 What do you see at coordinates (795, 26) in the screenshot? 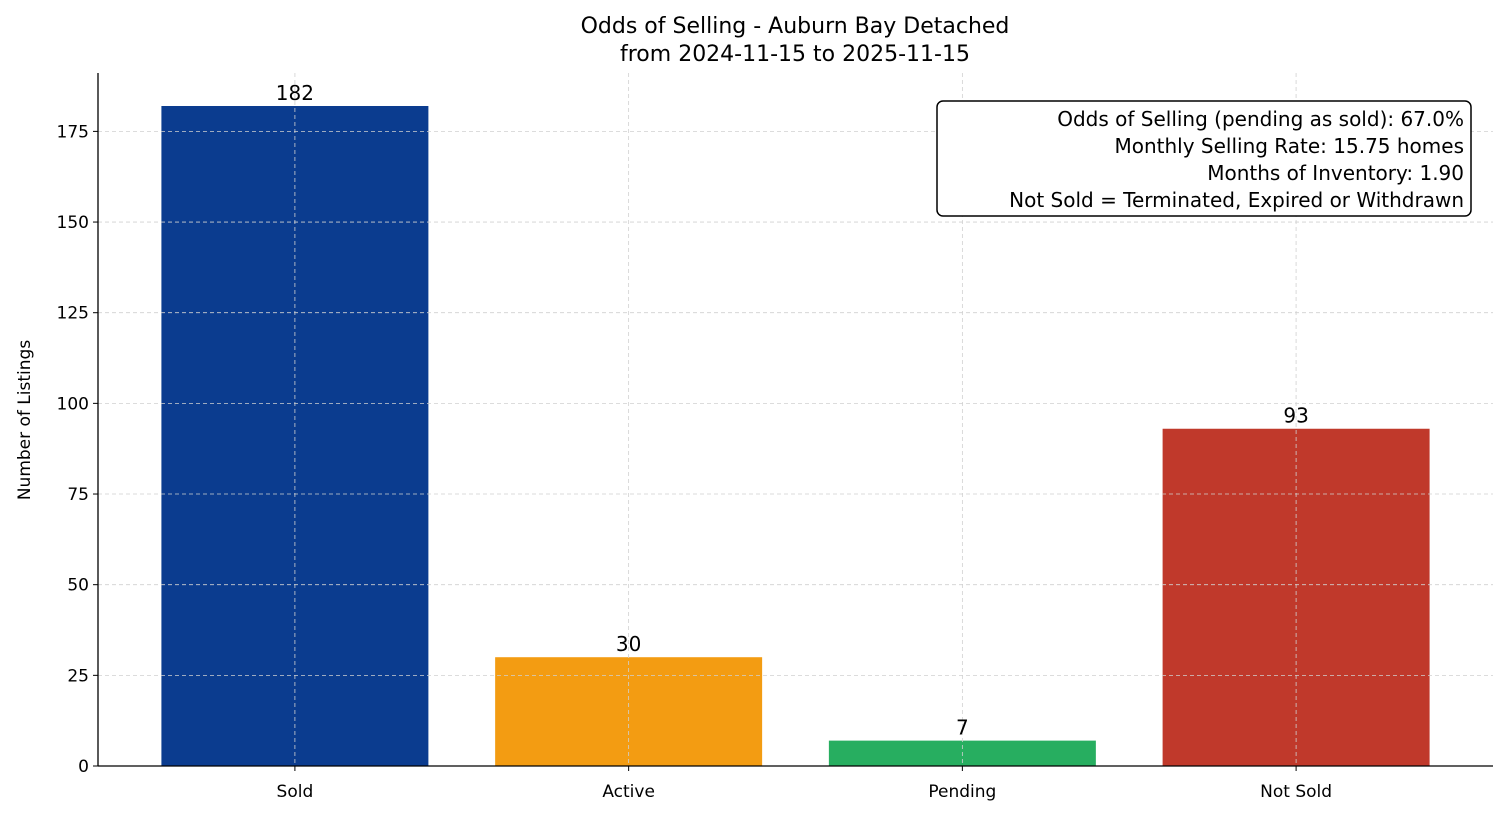
I see `chart-title: Odds of Selling - Auburn Bay Detached` at bounding box center [795, 26].